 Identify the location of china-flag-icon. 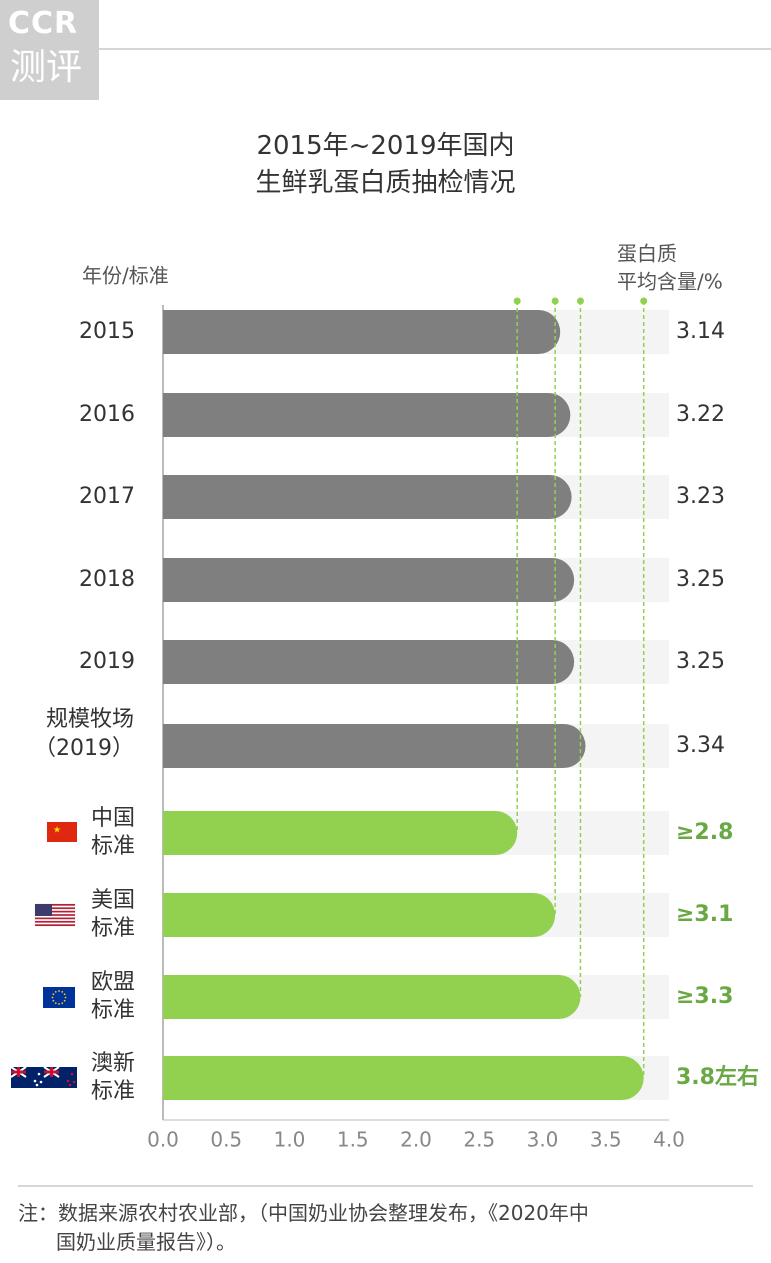
(62, 832).